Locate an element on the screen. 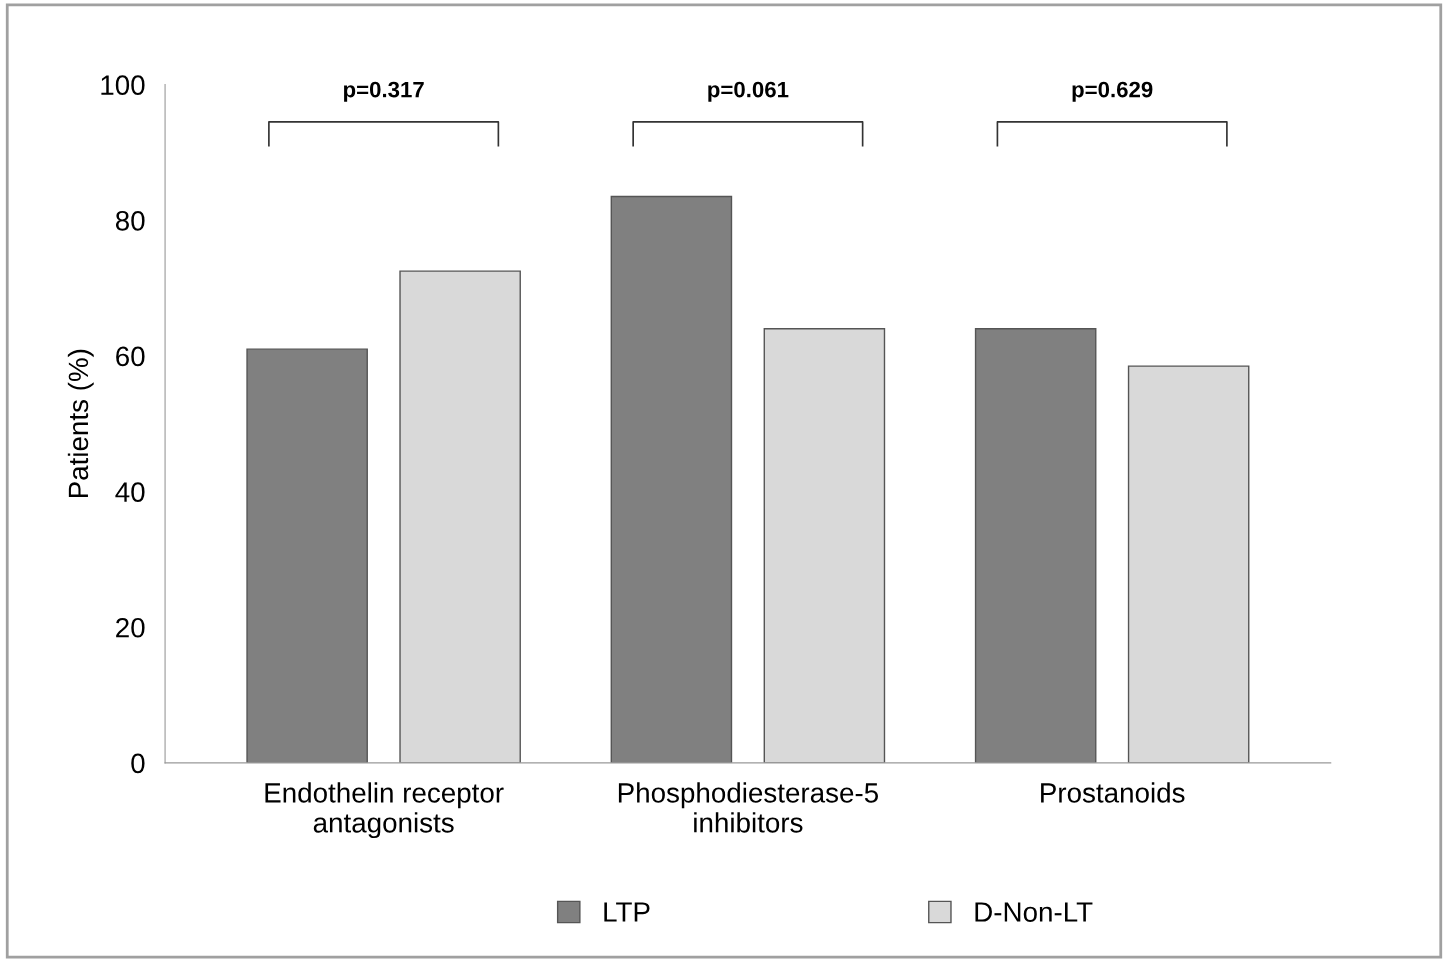  annotation: p=0.061 is located at coordinates (748, 91).